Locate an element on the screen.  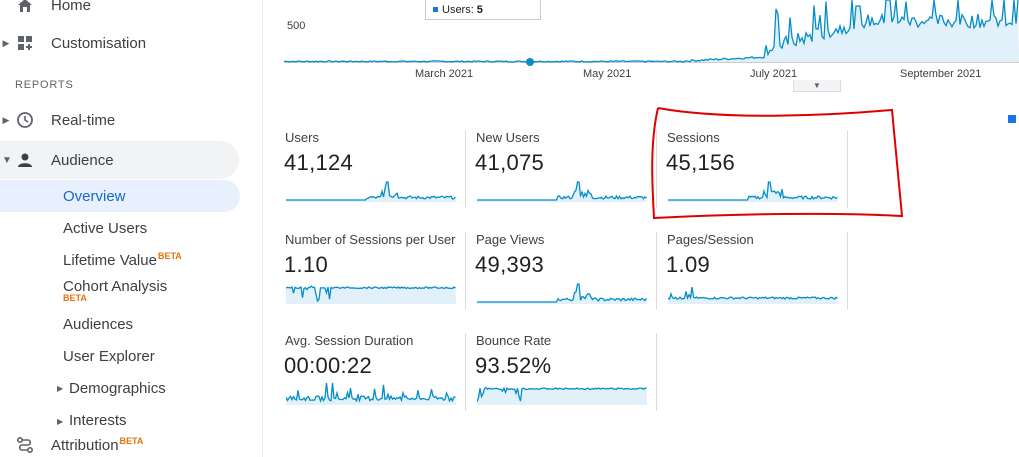
sidebar-item-lifetime-value: Lifetime ValueBETA is located at coordinates (120, 260).